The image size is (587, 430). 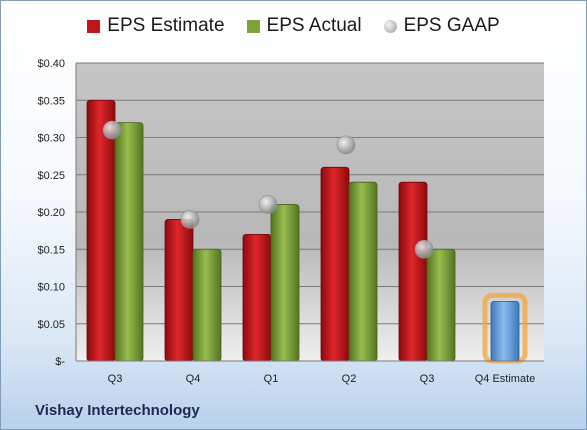 I want to click on legend: EPS Estimate EPS Actual EPS GAAP, so click(x=293, y=26).